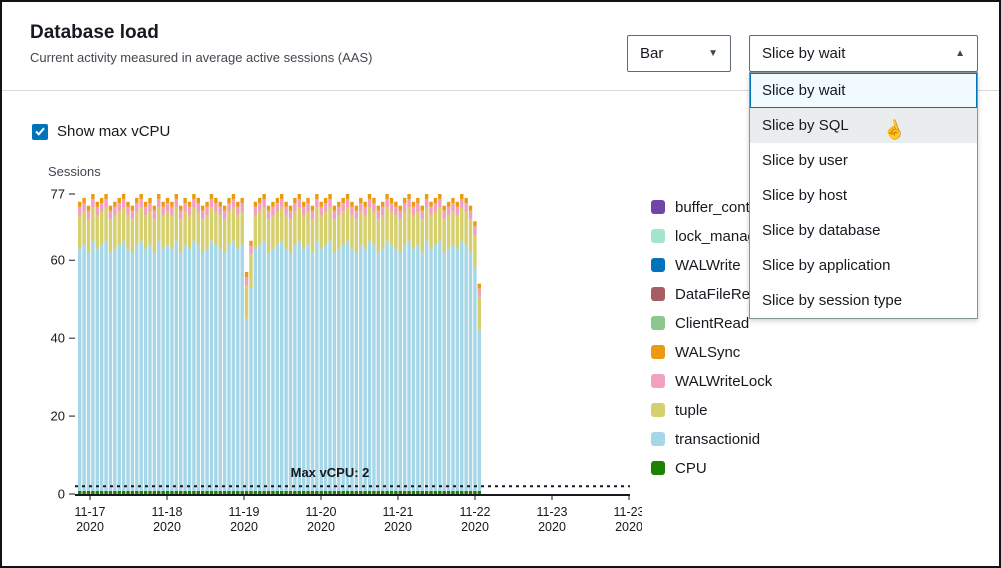 The image size is (1001, 568). Describe the element at coordinates (397, 512) in the screenshot. I see `svg-text: 11-21` at that location.